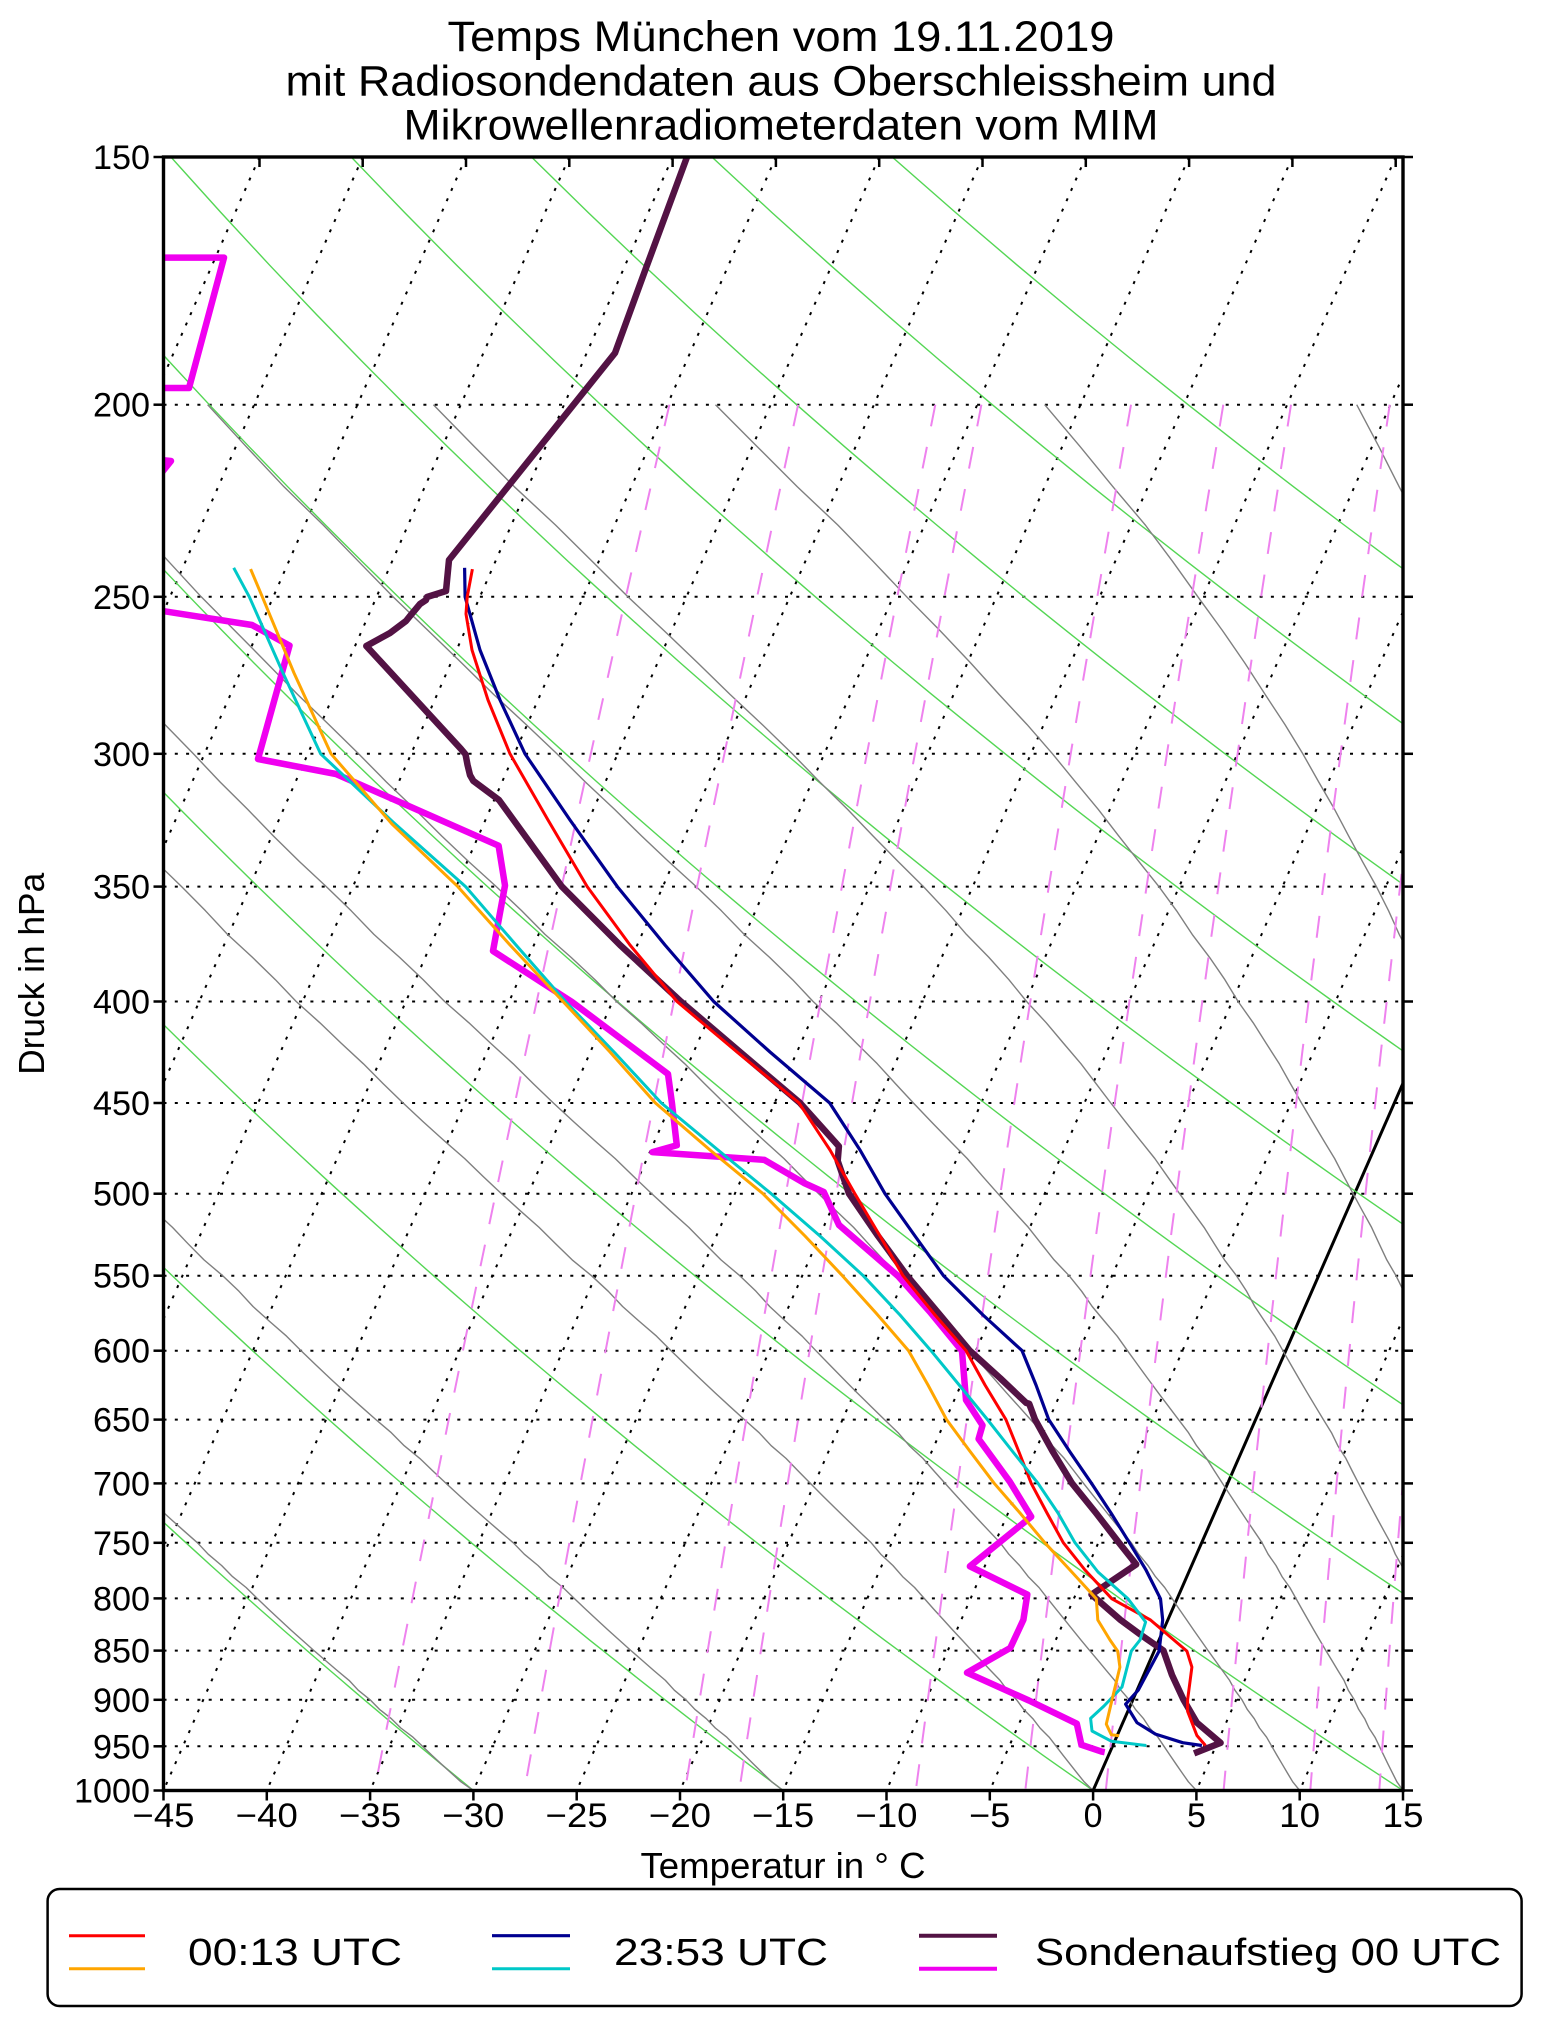  I want to click on svg-text: −10, so click(887, 1816).